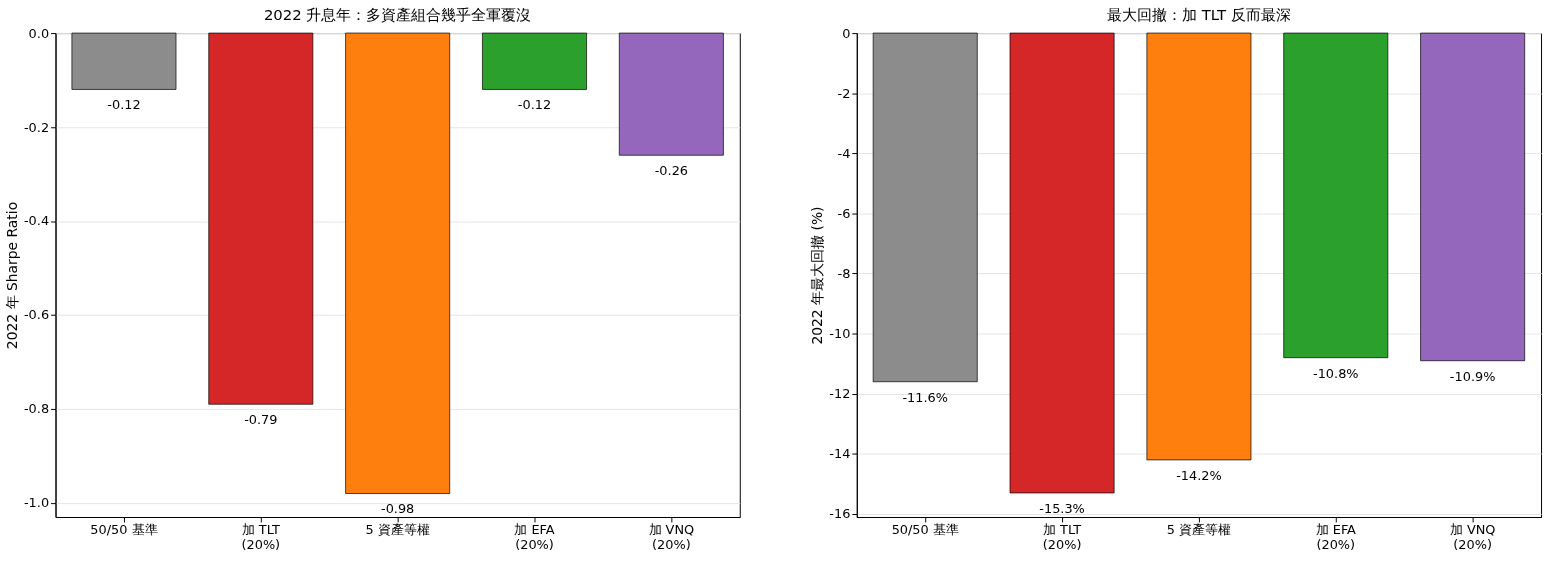 The width and height of the screenshot is (1547, 588). What do you see at coordinates (11, 275) in the screenshot?
I see `y-axis-title: 2022 年 Sharpe Ratio` at bounding box center [11, 275].